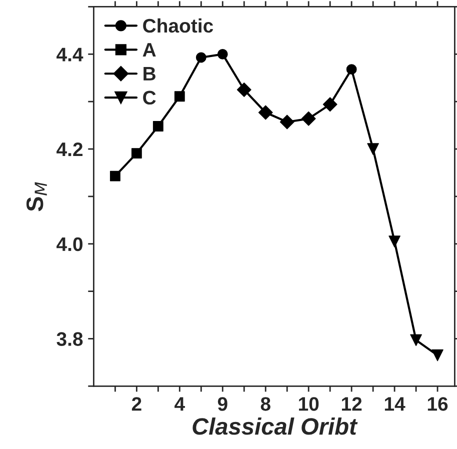 The image size is (457, 449). Describe the element at coordinates (223, 404) in the screenshot. I see `x-tick-label: 9` at that location.